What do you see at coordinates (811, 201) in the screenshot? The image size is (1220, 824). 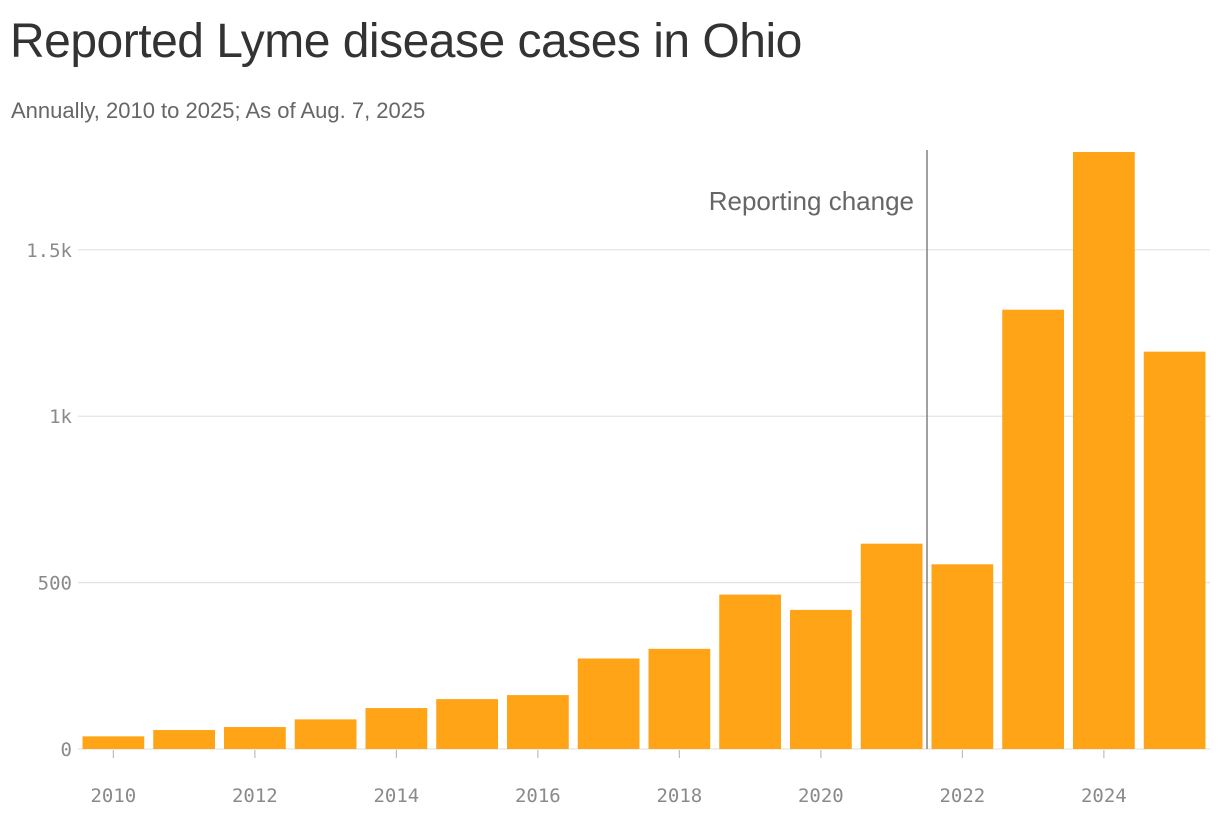 I see `reporting-change-label: Reporting change` at bounding box center [811, 201].